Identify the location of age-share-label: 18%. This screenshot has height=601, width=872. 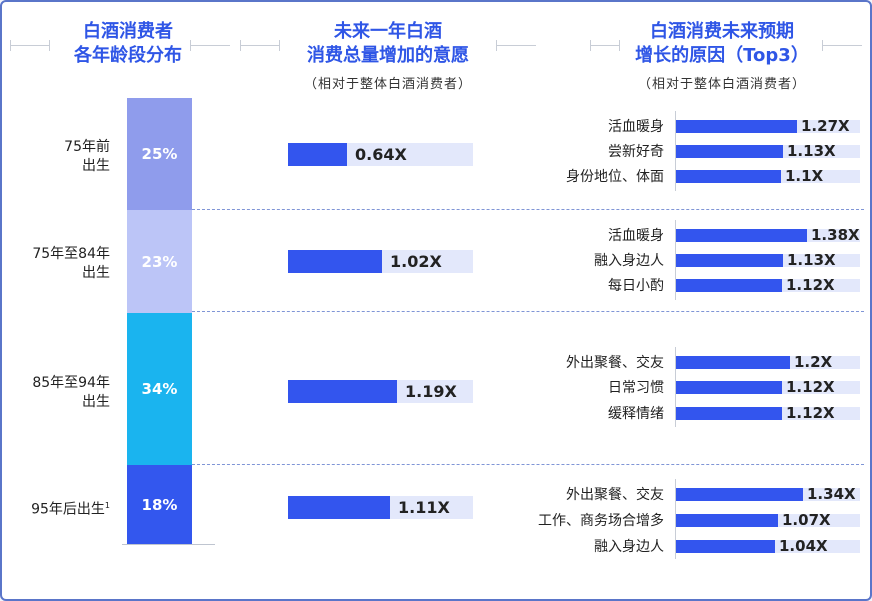
(159, 504).